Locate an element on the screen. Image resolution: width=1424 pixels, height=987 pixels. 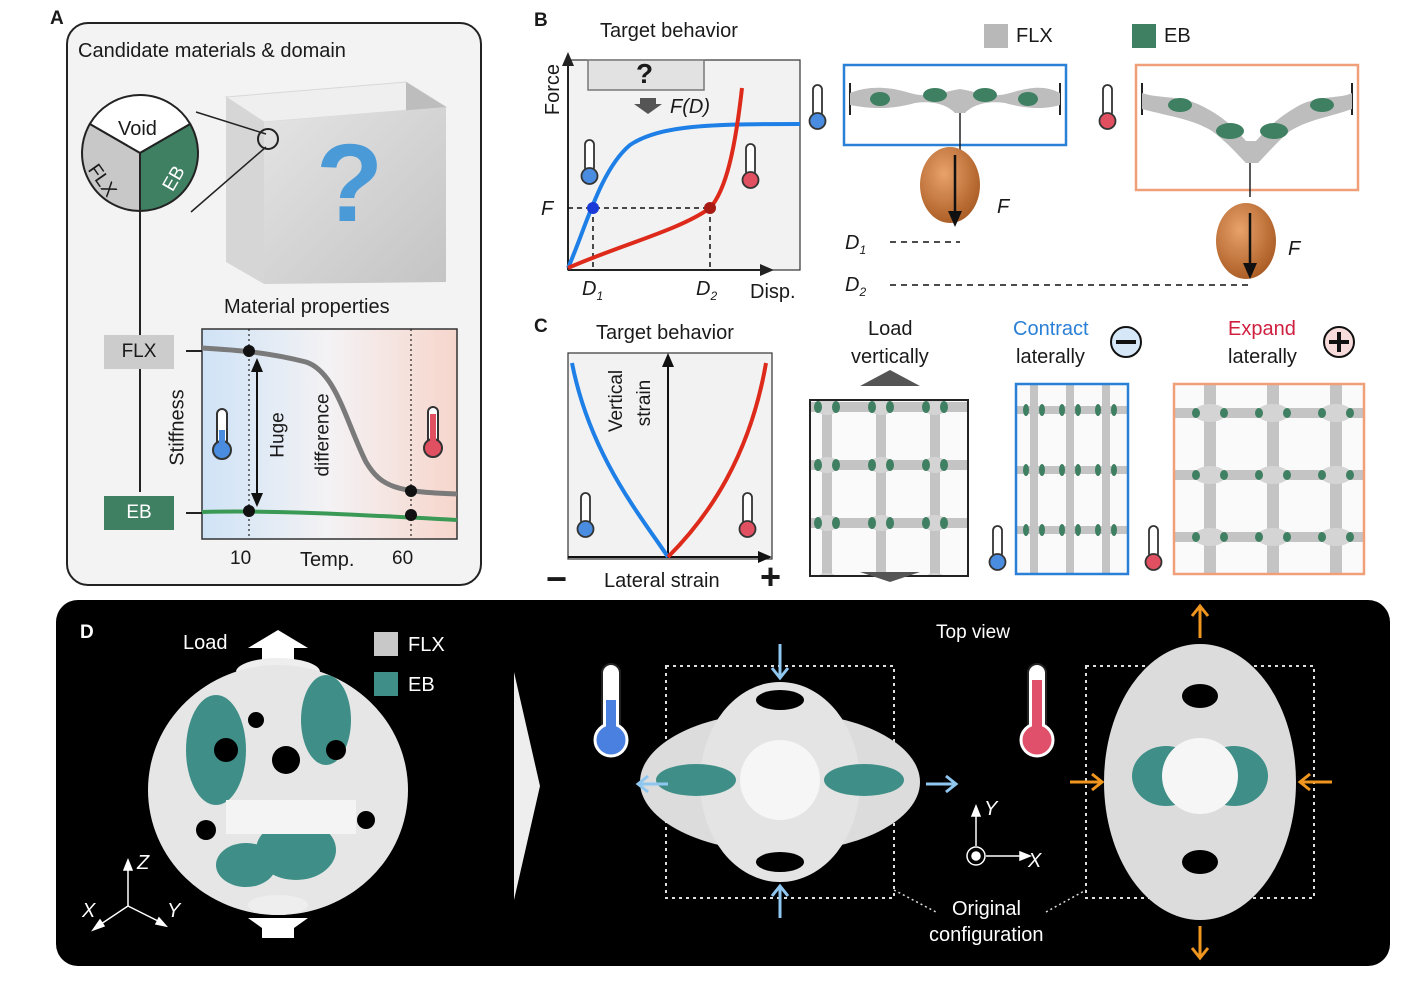
eb-stiffness-curve is located at coordinates (329, 515).